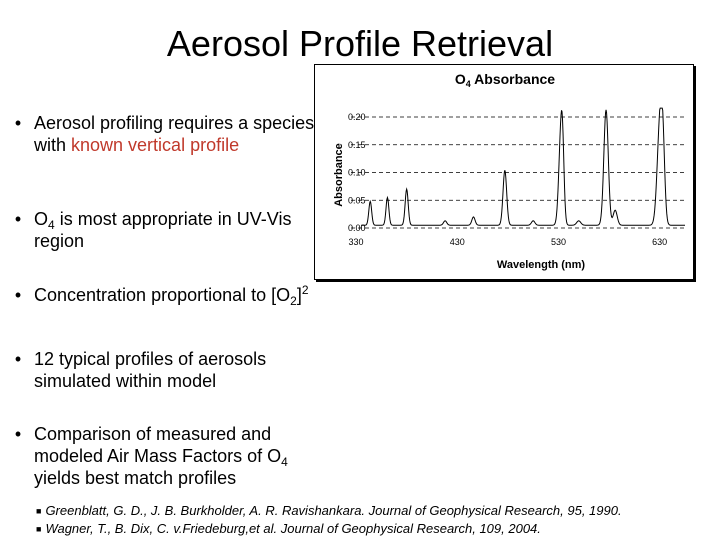 This screenshot has width=720, height=540. I want to click on bullet-text: O4 is most appropriate in UV-Vis region, so click(175, 230).